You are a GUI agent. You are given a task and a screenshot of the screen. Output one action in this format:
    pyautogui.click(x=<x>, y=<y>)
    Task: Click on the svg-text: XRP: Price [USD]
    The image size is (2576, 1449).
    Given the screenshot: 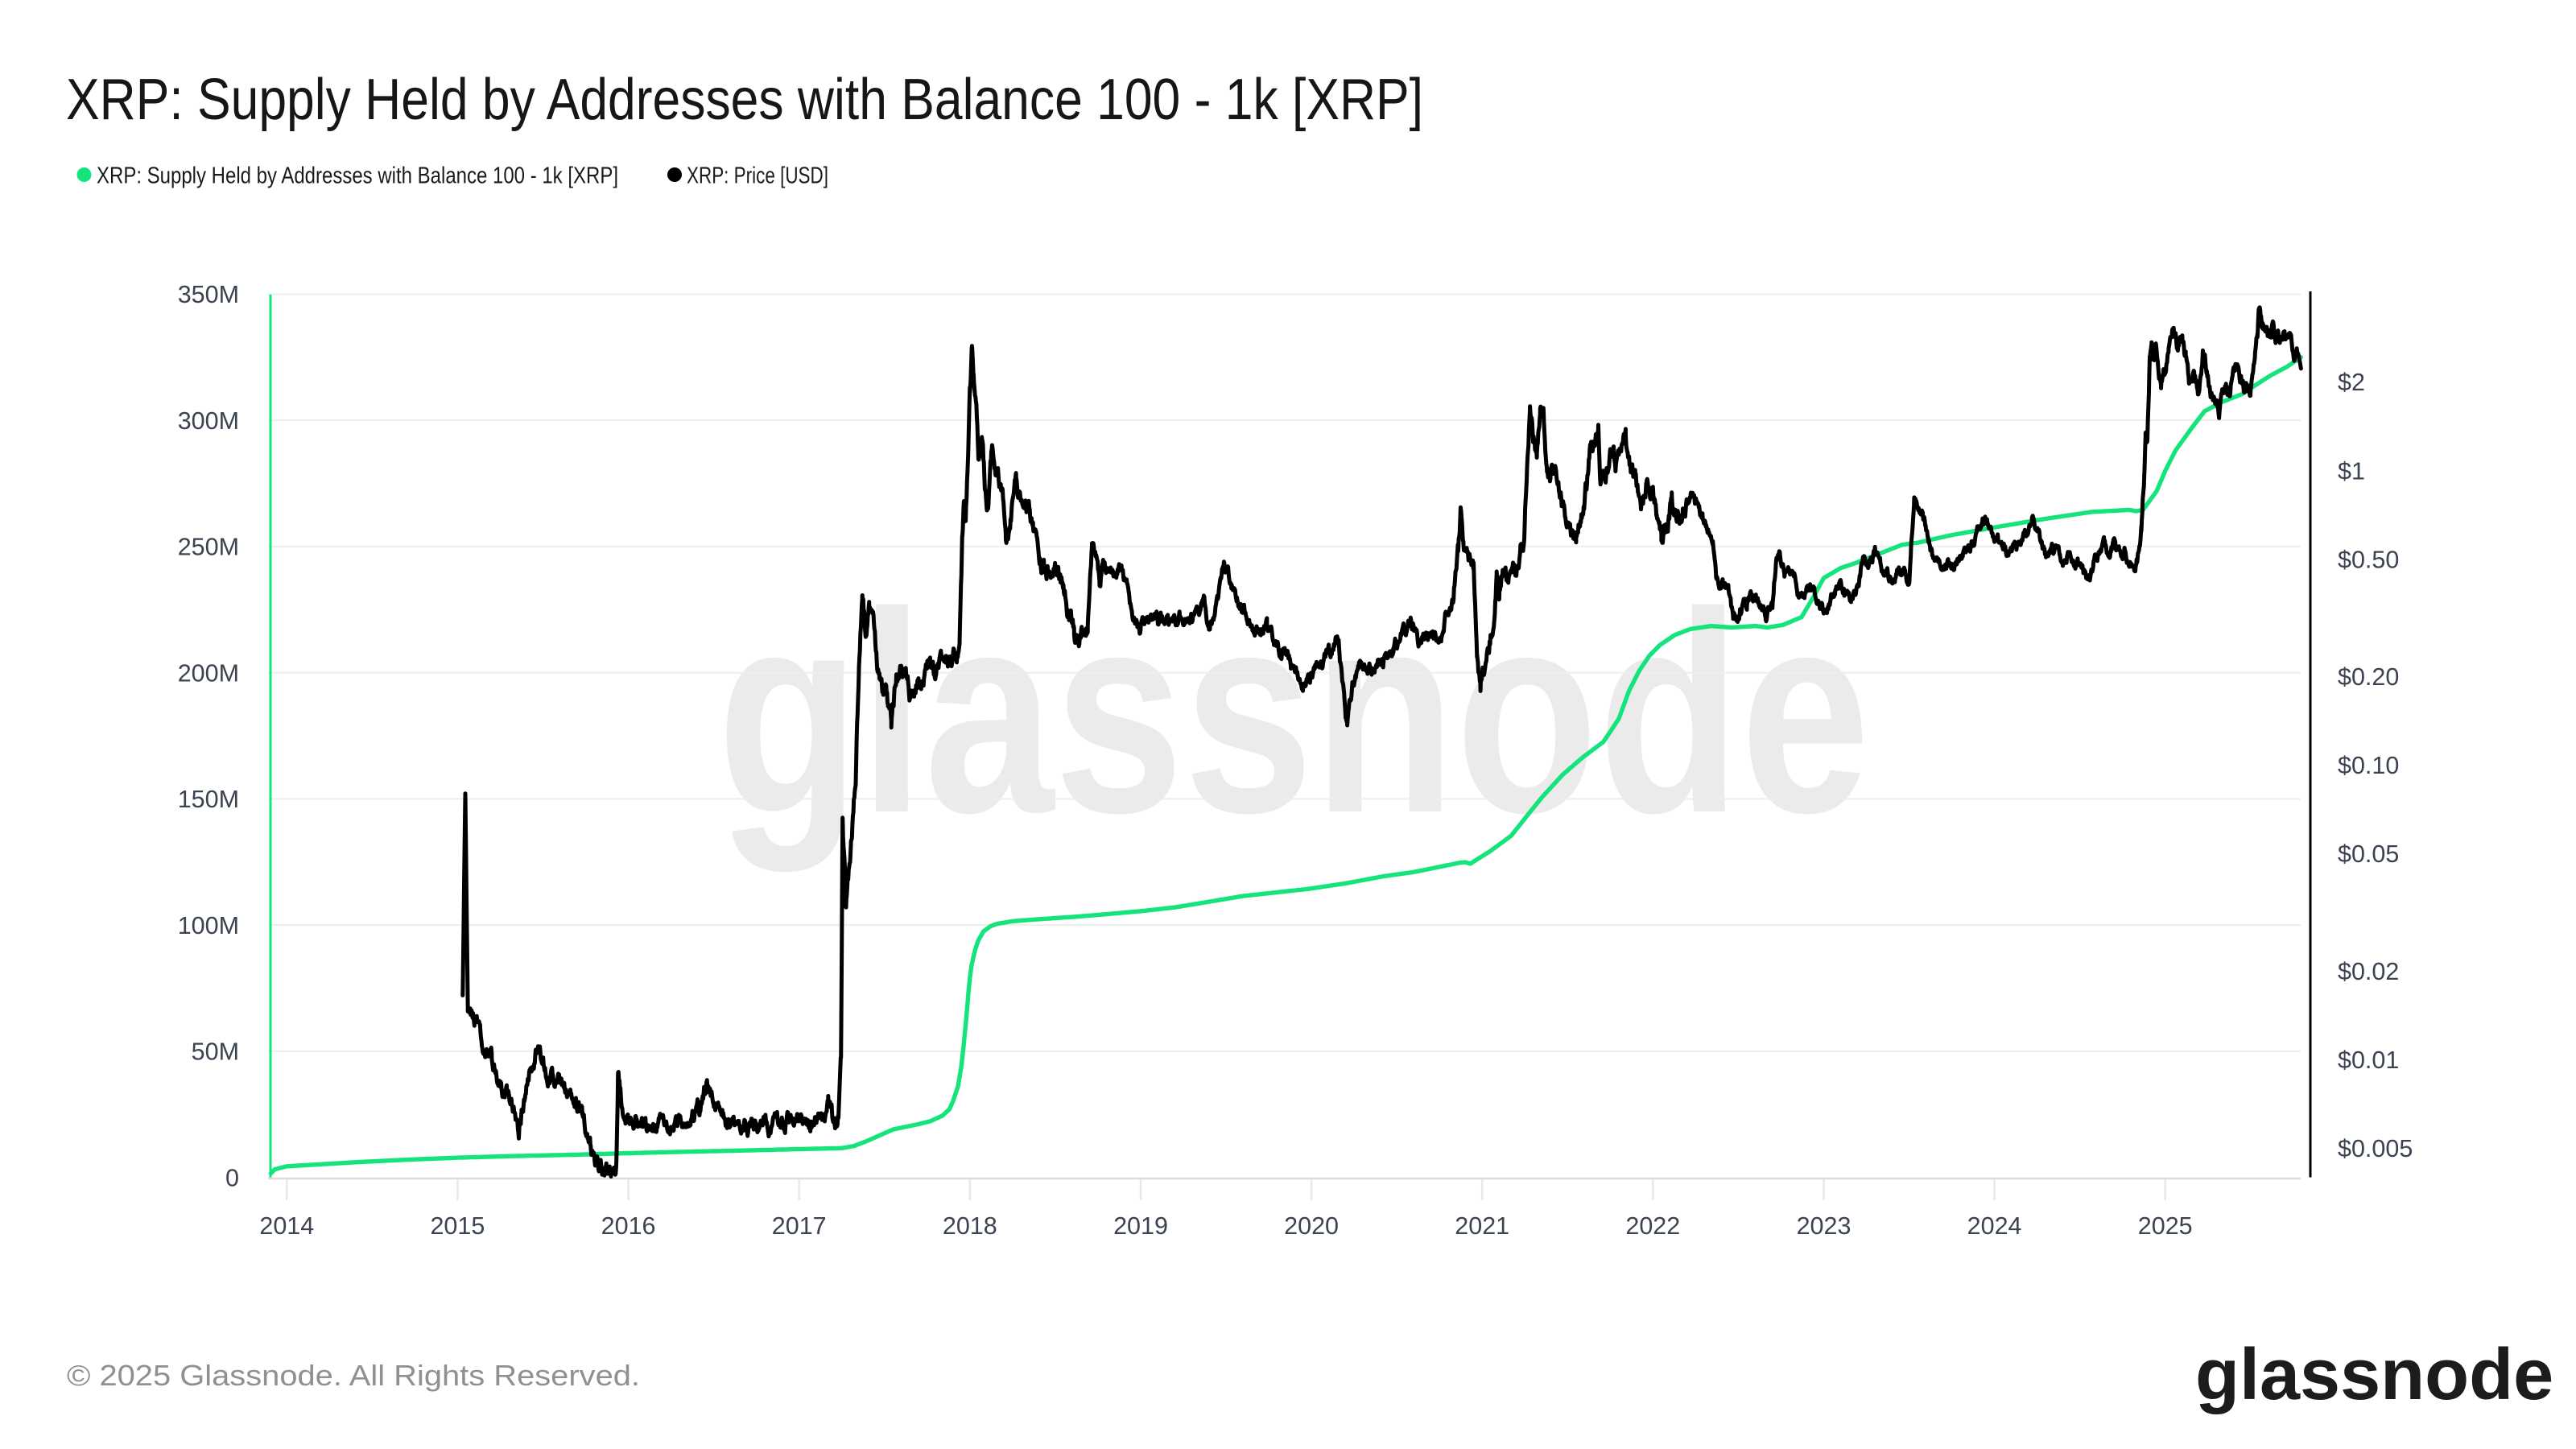 What is the action you would take?
    pyautogui.click(x=757, y=176)
    